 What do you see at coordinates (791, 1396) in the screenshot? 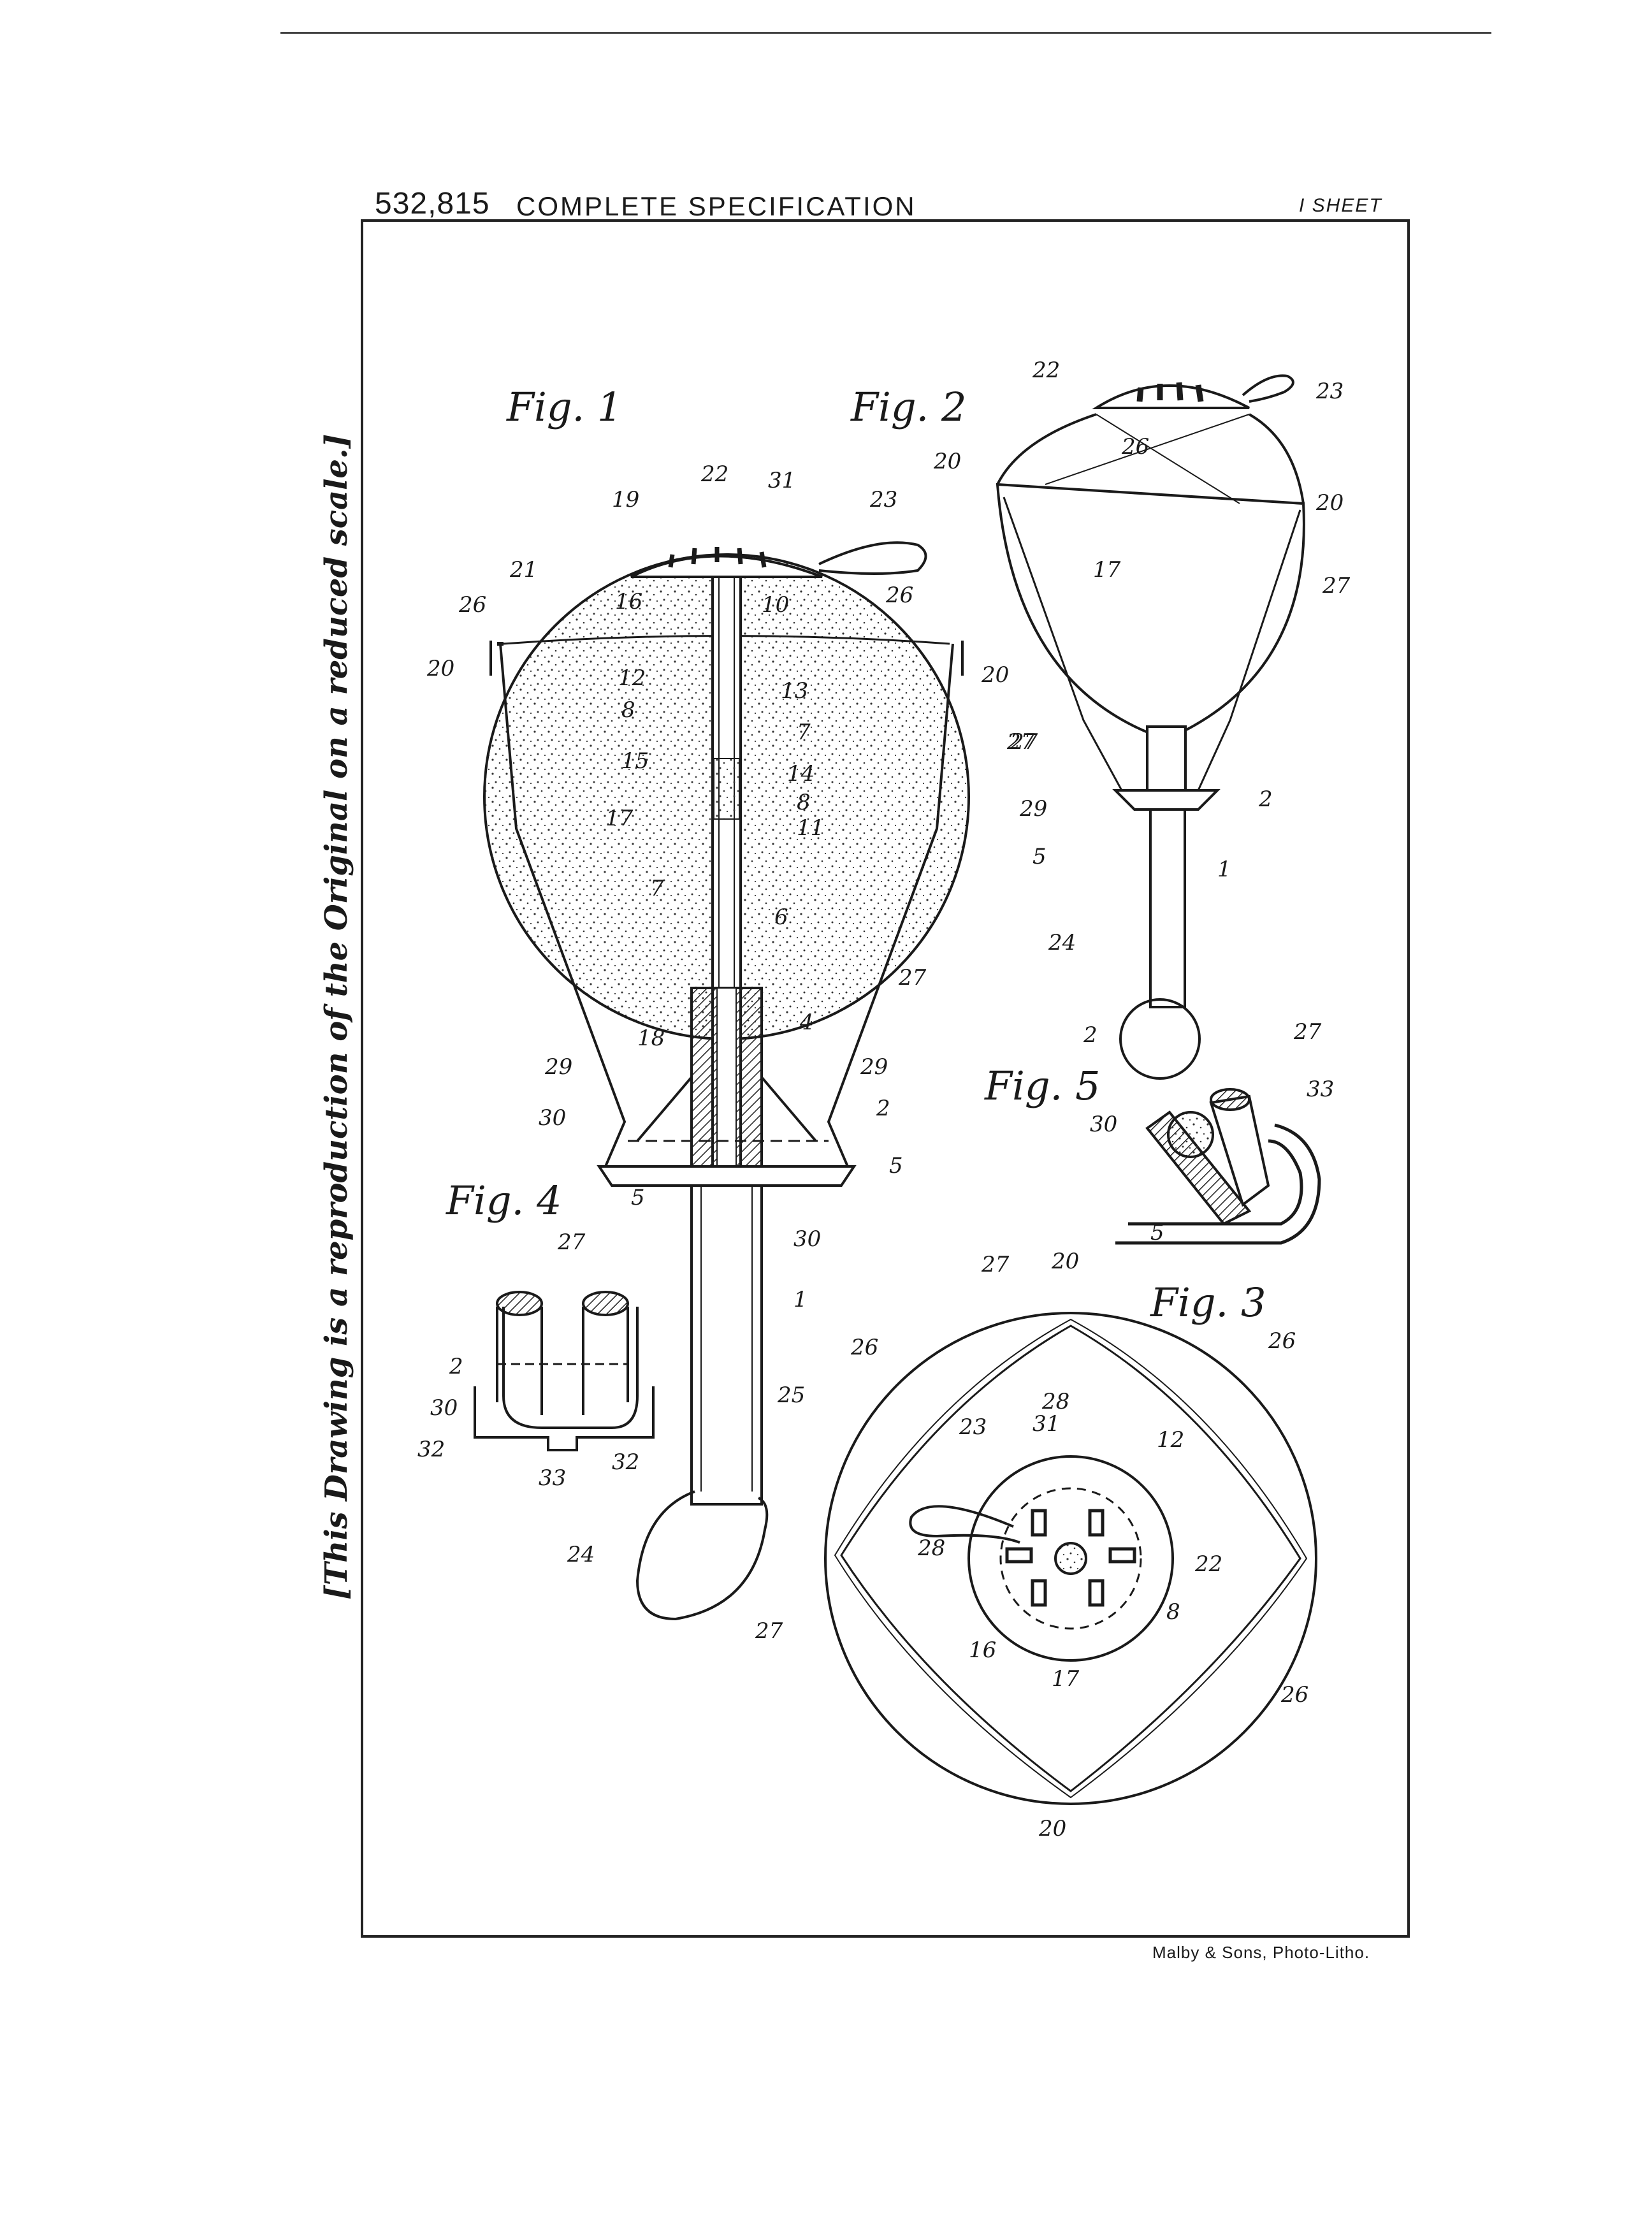
I see `ref-25: 25` at bounding box center [791, 1396].